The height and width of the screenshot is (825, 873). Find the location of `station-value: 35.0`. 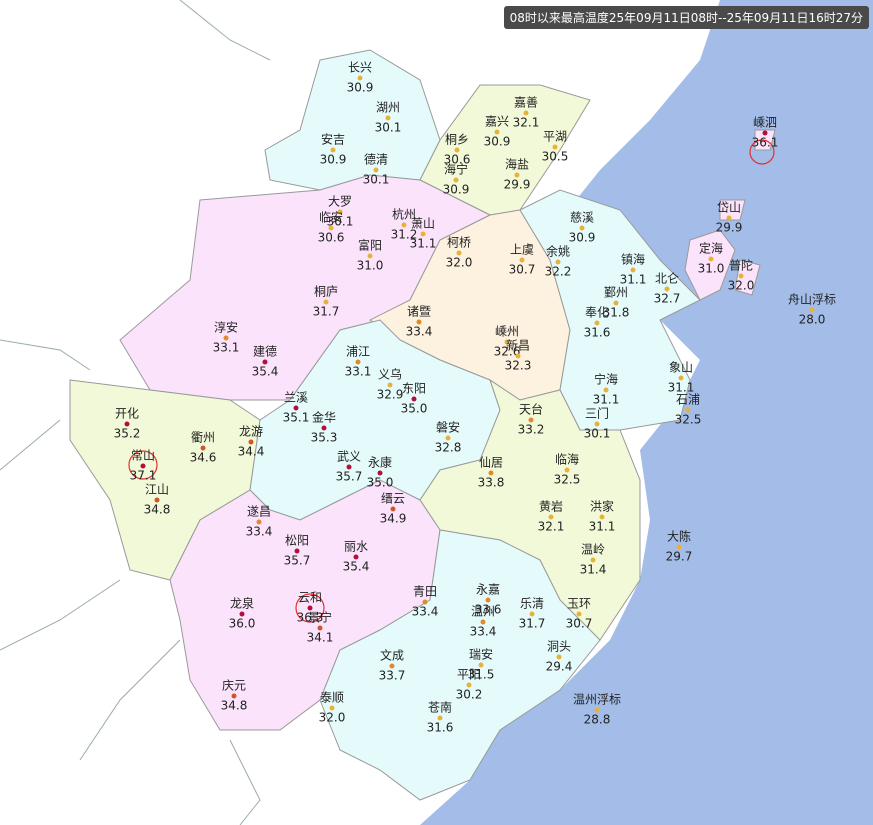

station-value: 35.0 is located at coordinates (414, 409).